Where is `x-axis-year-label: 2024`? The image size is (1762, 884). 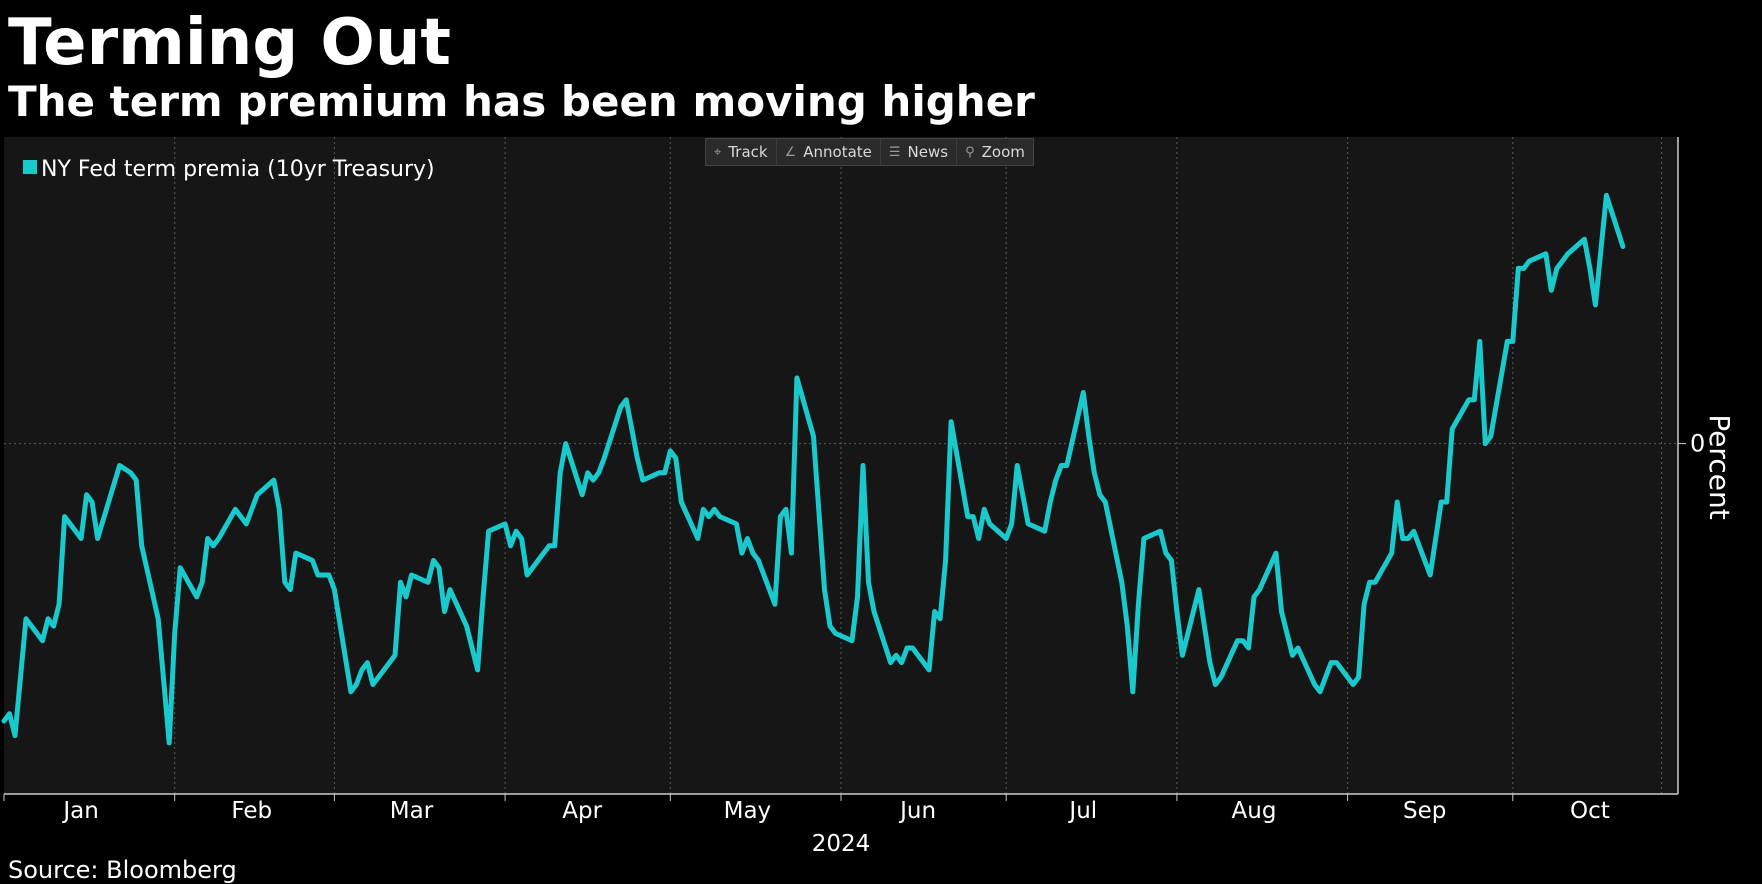
x-axis-year-label: 2024 is located at coordinates (841, 844).